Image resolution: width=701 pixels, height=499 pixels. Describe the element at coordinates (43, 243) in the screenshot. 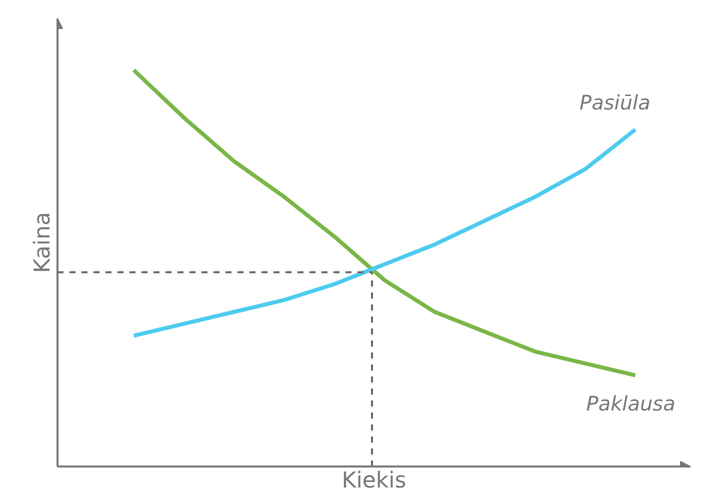

I see `y-axis-title: Kaina` at that location.